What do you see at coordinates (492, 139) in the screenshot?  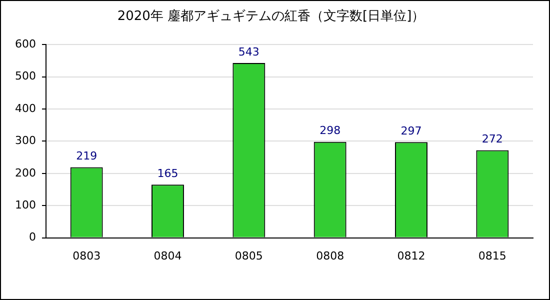 I see `data-label: 272` at bounding box center [492, 139].